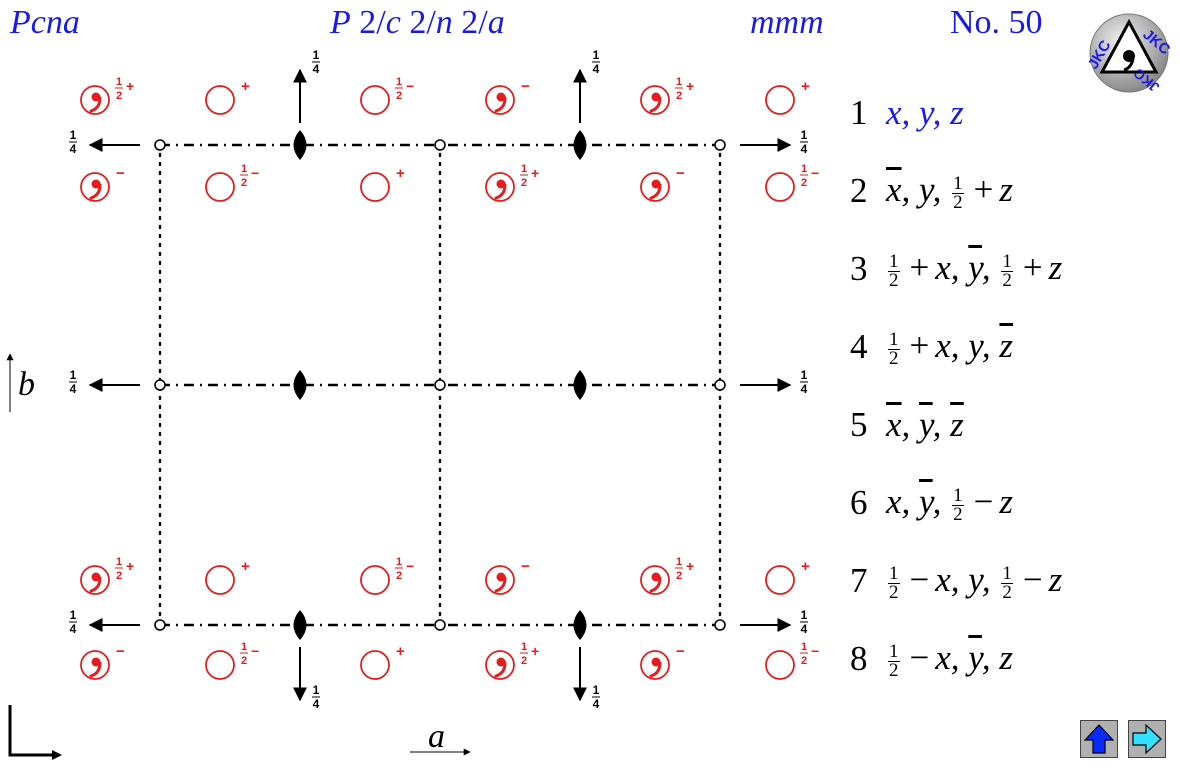 The image size is (1180, 770). I want to click on coordinate-term: 1 2 + z, so click(1032, 269).